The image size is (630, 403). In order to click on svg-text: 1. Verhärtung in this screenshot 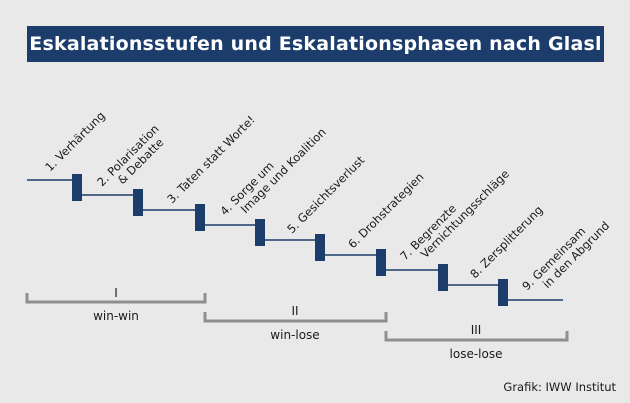, I will do `click(75, 142)`.